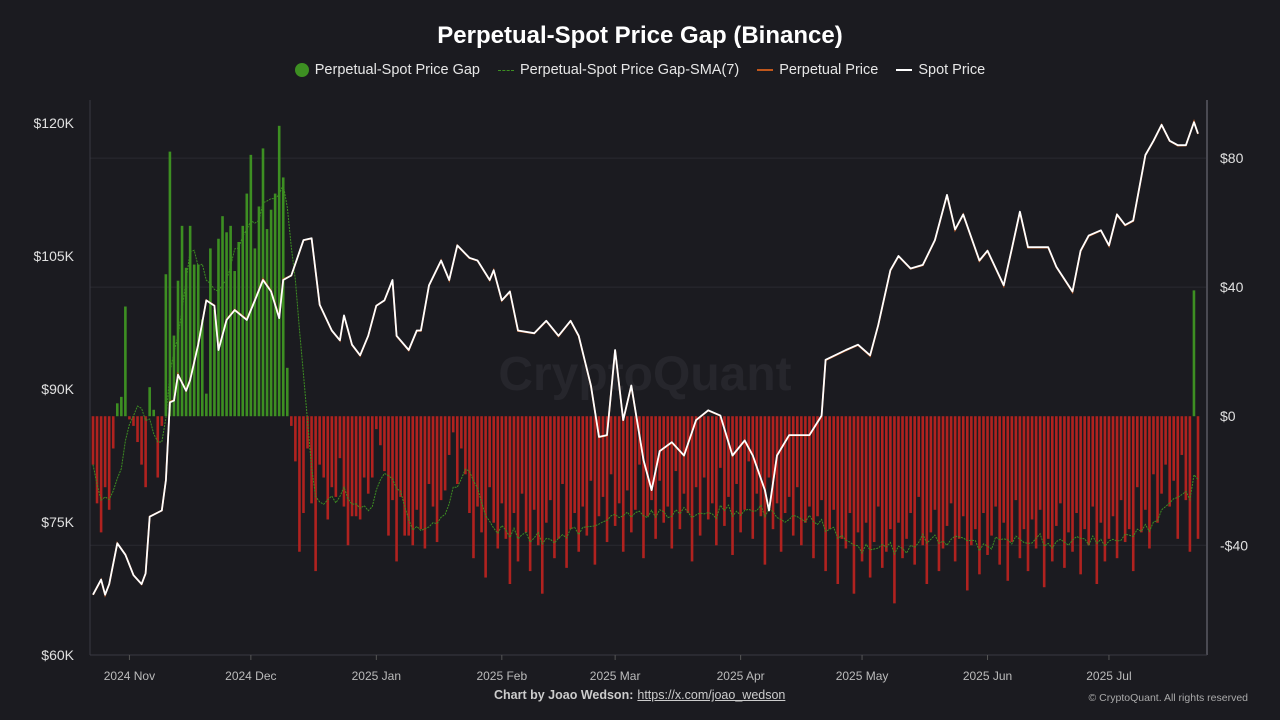 This screenshot has height=720, width=1280. I want to click on x-axis-tick-label: 2025 Jan, so click(376, 676).